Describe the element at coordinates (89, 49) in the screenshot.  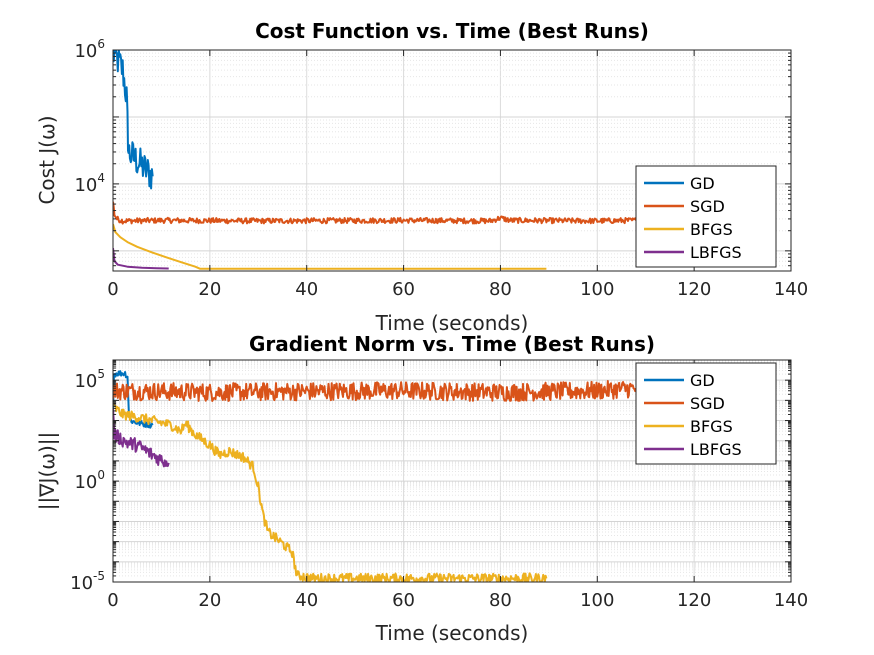
I see `y-tick-label: 10⁶` at that location.